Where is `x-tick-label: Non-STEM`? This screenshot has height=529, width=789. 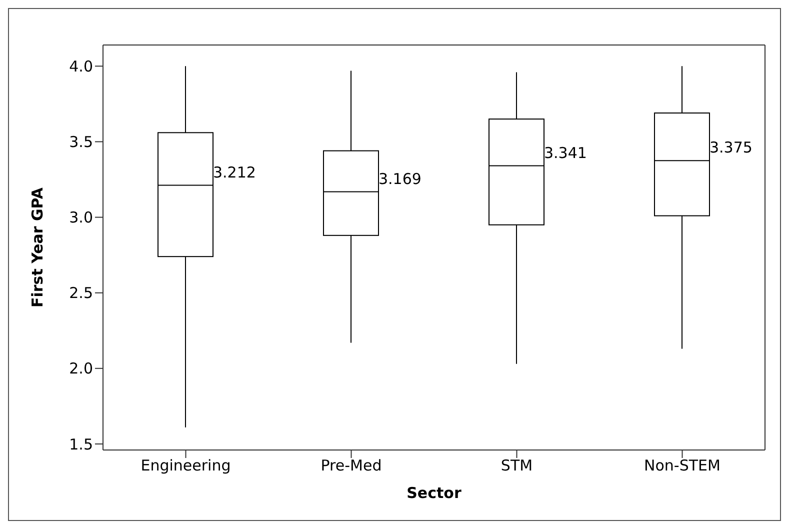 x-tick-label: Non-STEM is located at coordinates (682, 465).